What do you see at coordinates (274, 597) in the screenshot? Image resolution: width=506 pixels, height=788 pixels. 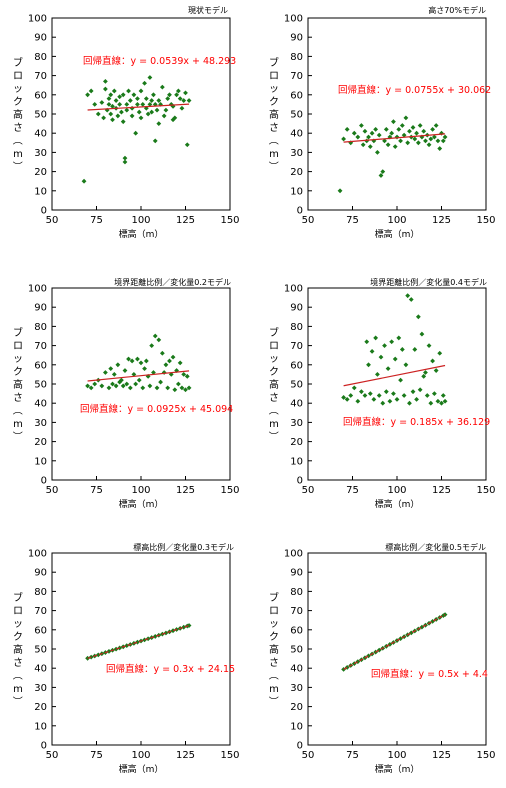 I see `y-axis-label-char: ブ` at bounding box center [274, 597].